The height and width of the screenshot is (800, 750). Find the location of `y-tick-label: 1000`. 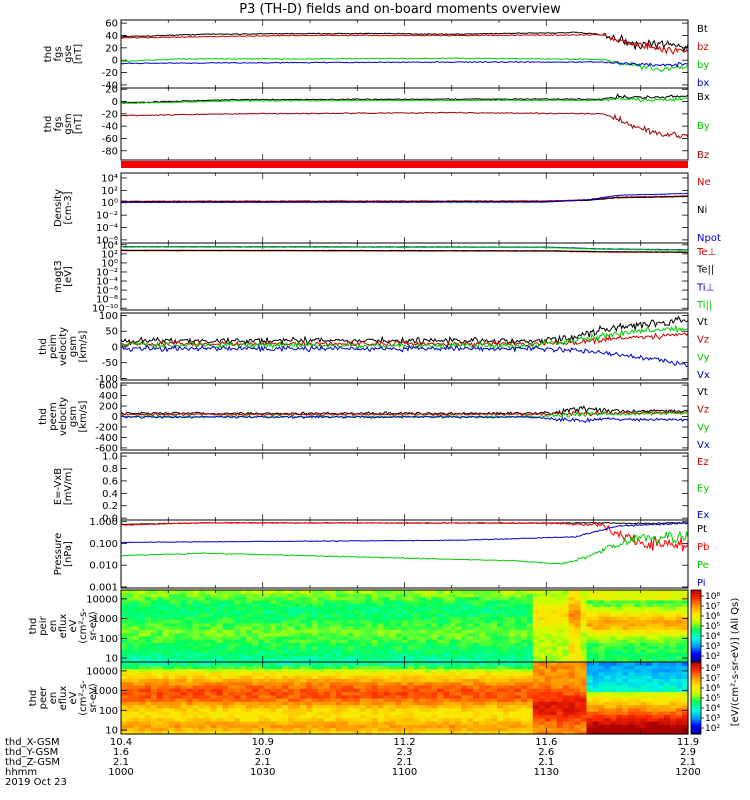

y-tick-label: 1000 is located at coordinates (105, 691).